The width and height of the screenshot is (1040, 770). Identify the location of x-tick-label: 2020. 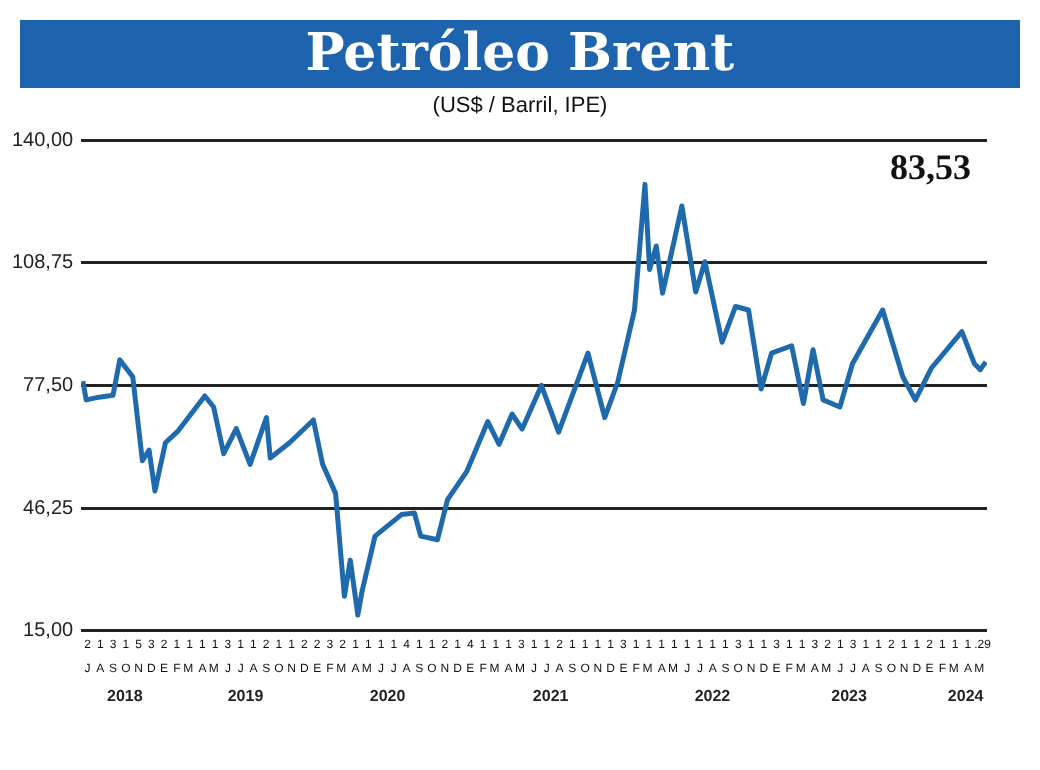
(388, 695).